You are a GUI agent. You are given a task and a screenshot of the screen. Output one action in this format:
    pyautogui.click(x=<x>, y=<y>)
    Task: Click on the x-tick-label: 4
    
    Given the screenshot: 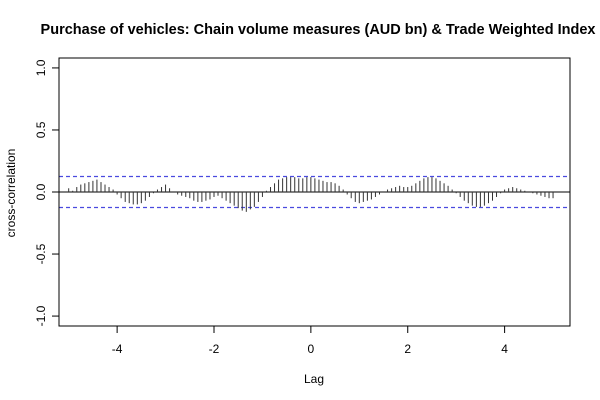 What is the action you would take?
    pyautogui.click(x=504, y=349)
    